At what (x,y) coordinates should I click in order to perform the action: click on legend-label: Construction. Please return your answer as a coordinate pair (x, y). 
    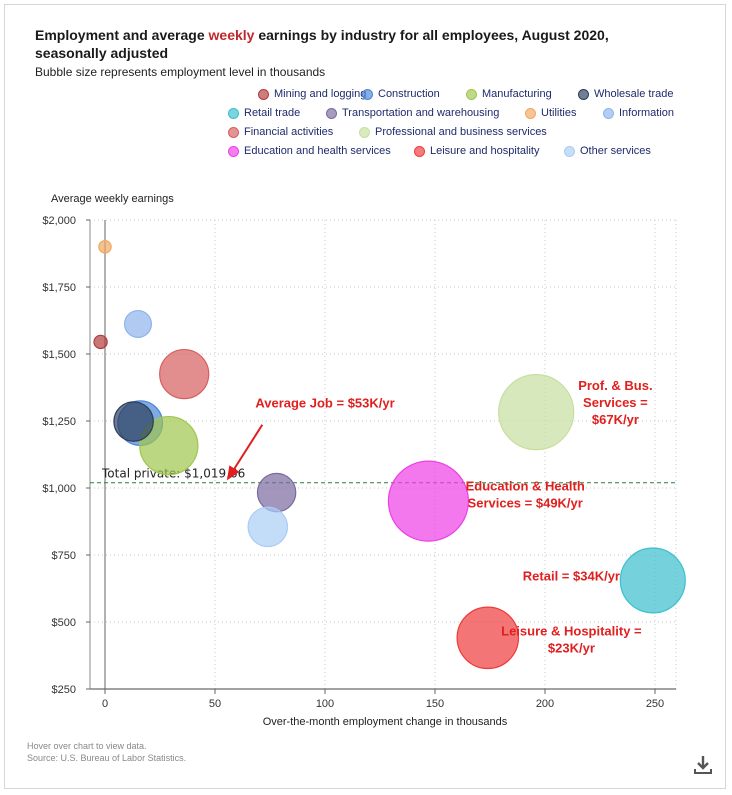
    Looking at the image, I should click on (409, 94).